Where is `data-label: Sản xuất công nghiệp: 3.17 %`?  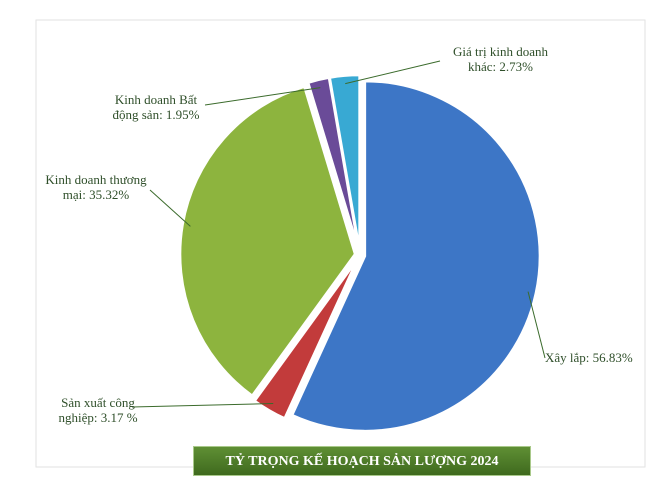 data-label: Sản xuất công nghiệp: 3.17 % is located at coordinates (98, 410).